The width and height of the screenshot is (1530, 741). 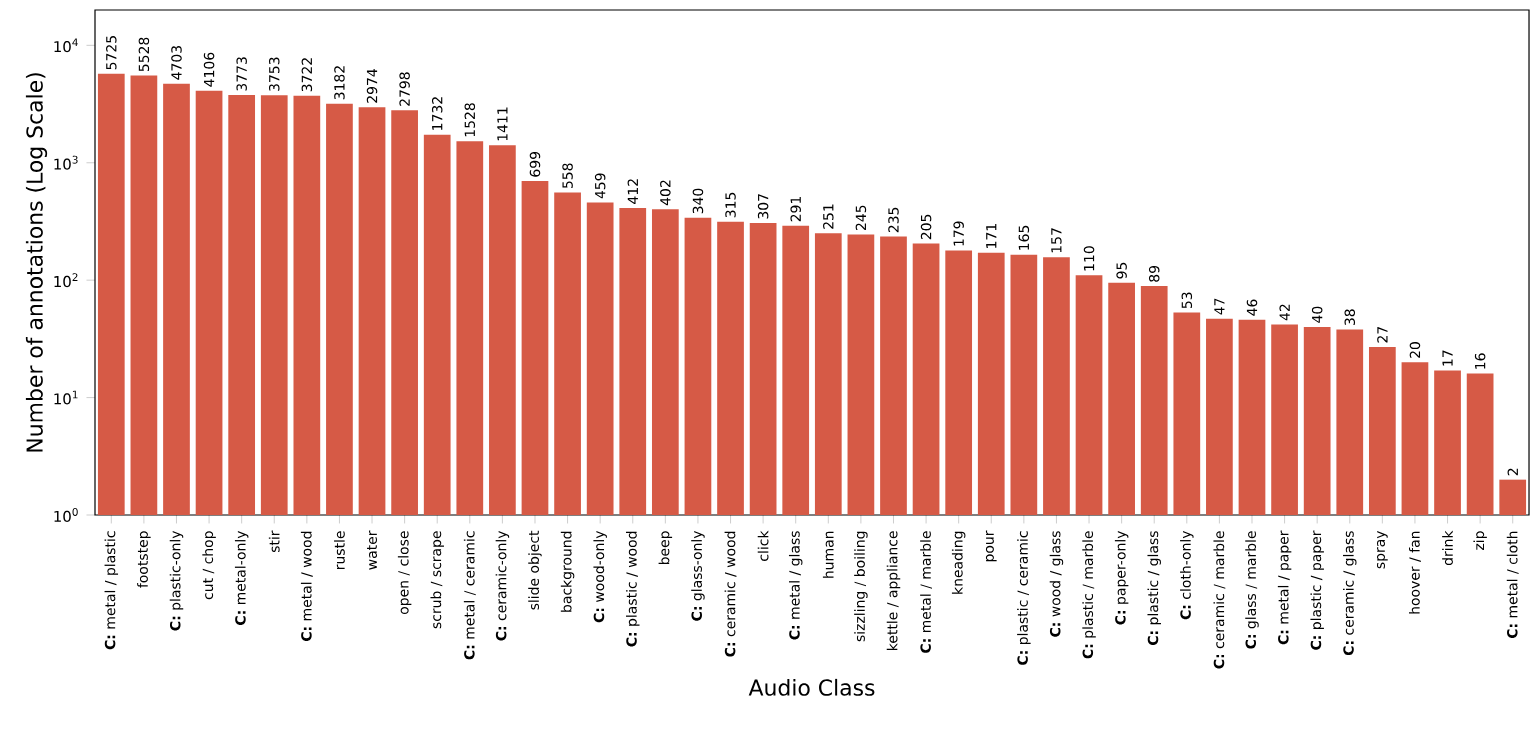 What do you see at coordinates (1382, 549) in the screenshot?
I see `x-tick-label: spray` at bounding box center [1382, 549].